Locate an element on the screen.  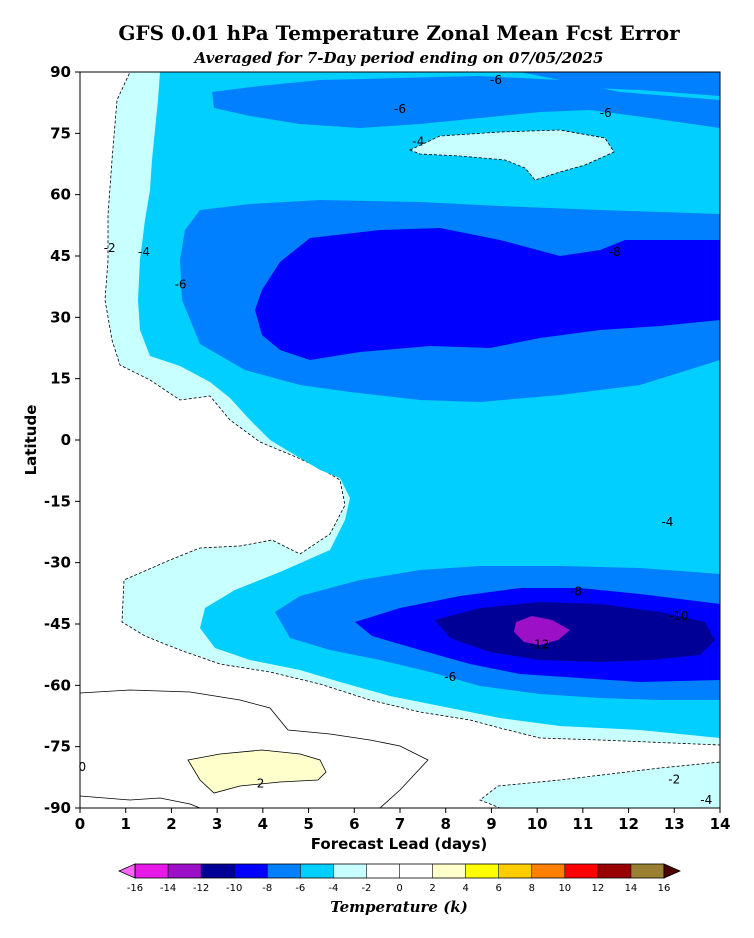
y-tick-label: 45 is located at coordinates (60, 256).